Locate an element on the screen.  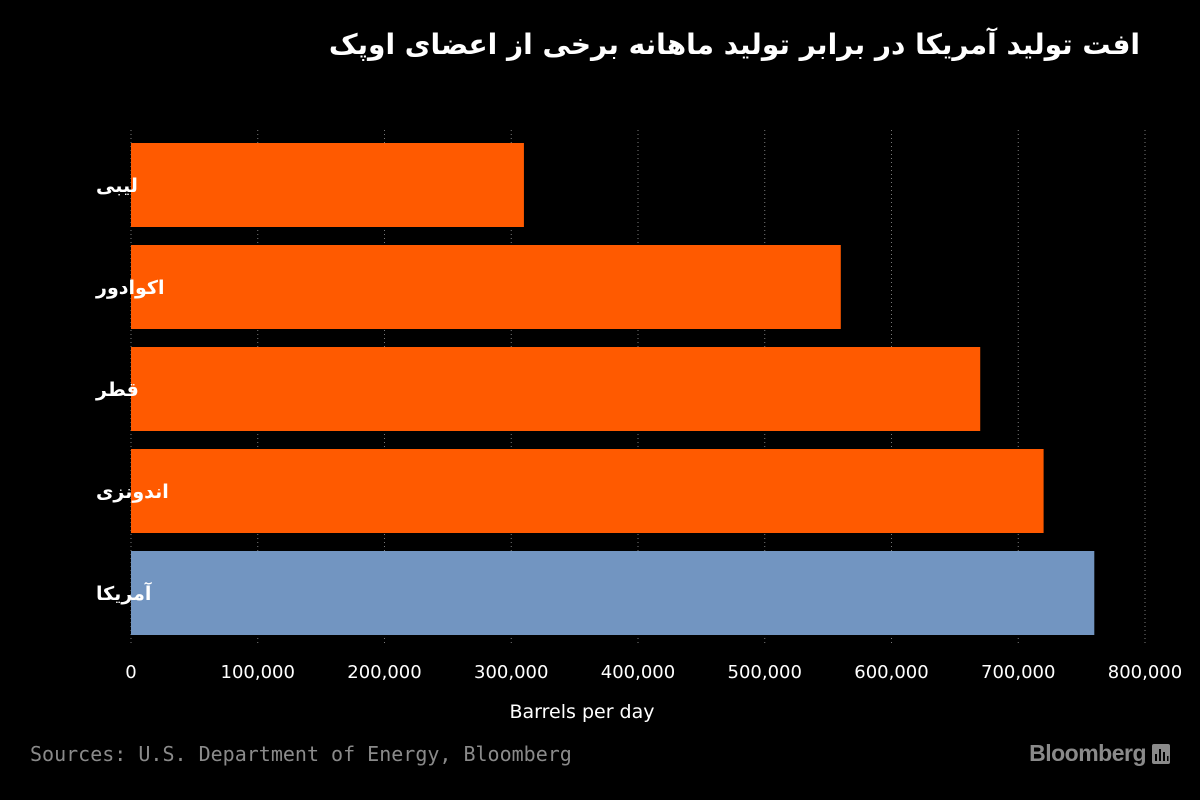
x-tick-label: 200,000 is located at coordinates (384, 672).